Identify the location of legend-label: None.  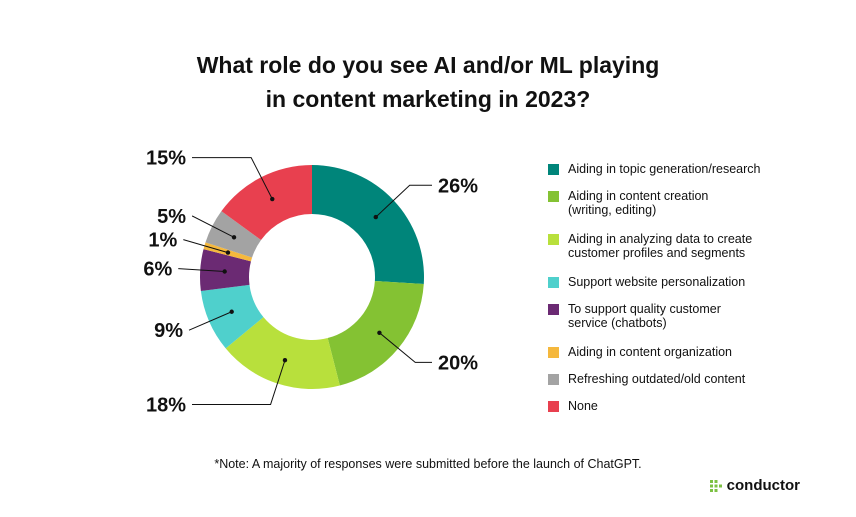
(583, 406).